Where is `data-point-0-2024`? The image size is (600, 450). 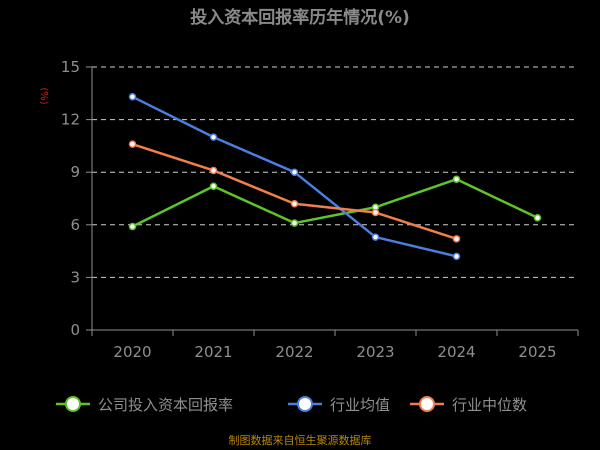 data-point-0-2024 is located at coordinates (456, 179).